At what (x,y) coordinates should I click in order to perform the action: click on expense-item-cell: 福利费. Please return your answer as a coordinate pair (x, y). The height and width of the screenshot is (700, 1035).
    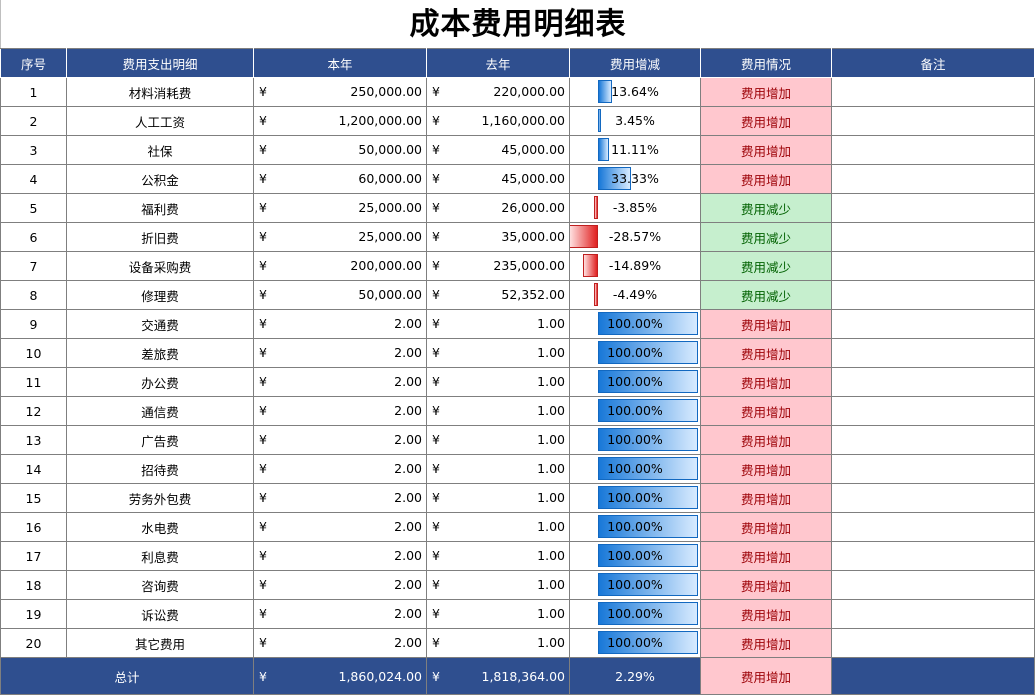
    Looking at the image, I should click on (160, 208).